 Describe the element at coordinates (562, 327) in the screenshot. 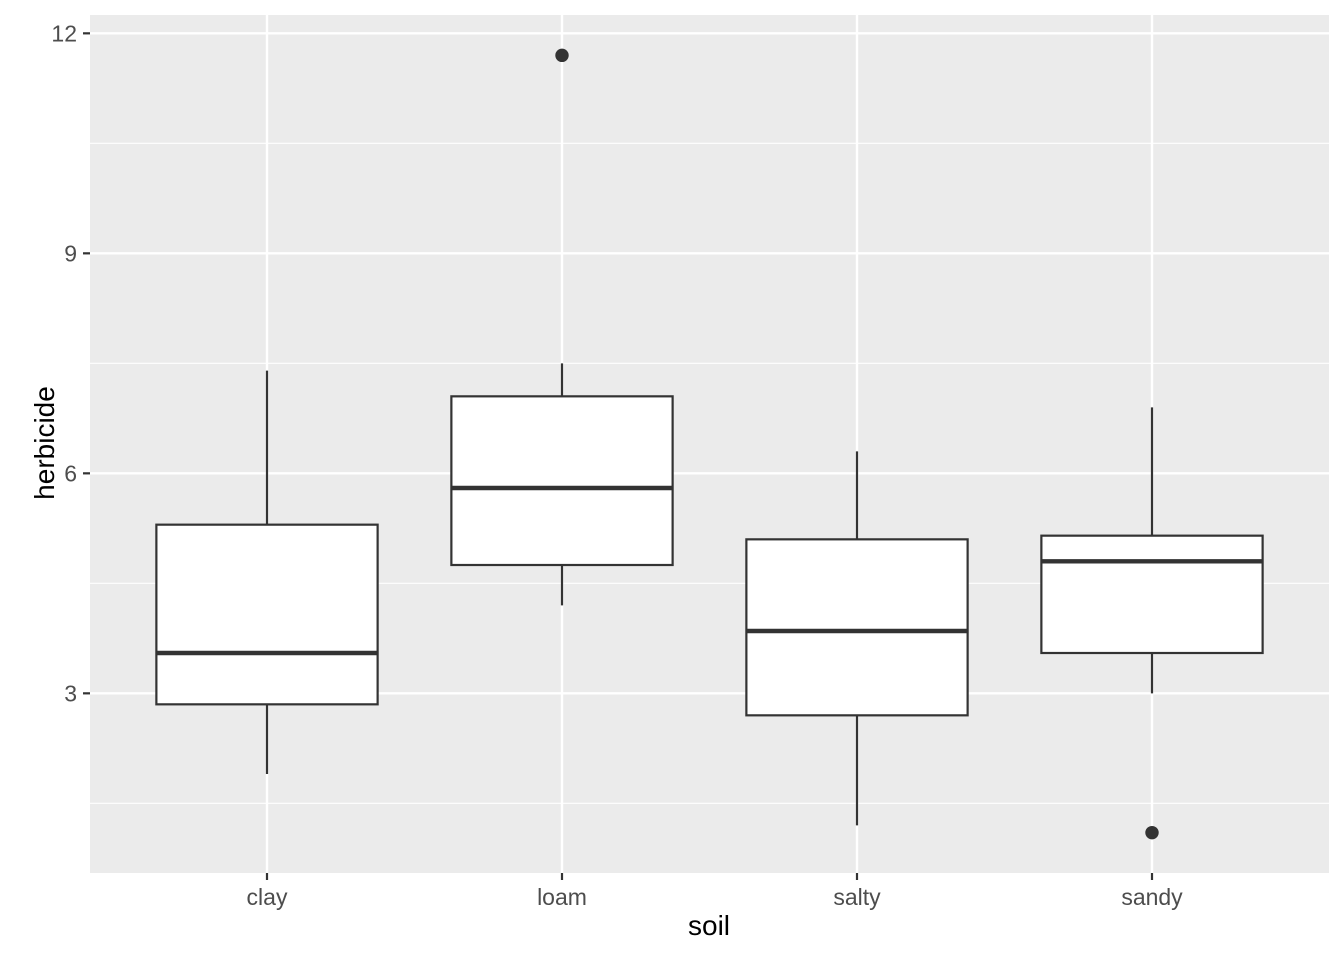

I see `boxplot-loam` at that location.